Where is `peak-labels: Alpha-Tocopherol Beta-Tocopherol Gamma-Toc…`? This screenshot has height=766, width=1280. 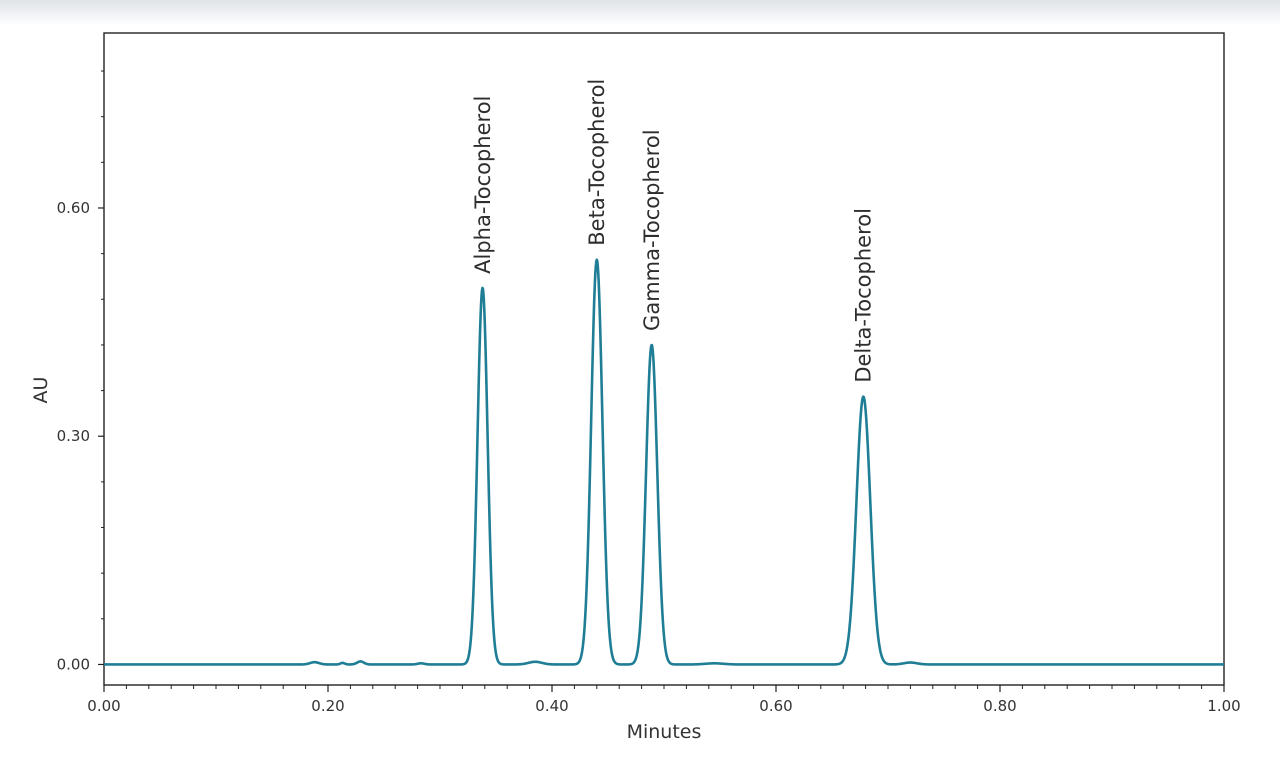 peak-labels: Alpha-Tocopherol Beta-Tocopherol Gamma-Toc… is located at coordinates (673, 238).